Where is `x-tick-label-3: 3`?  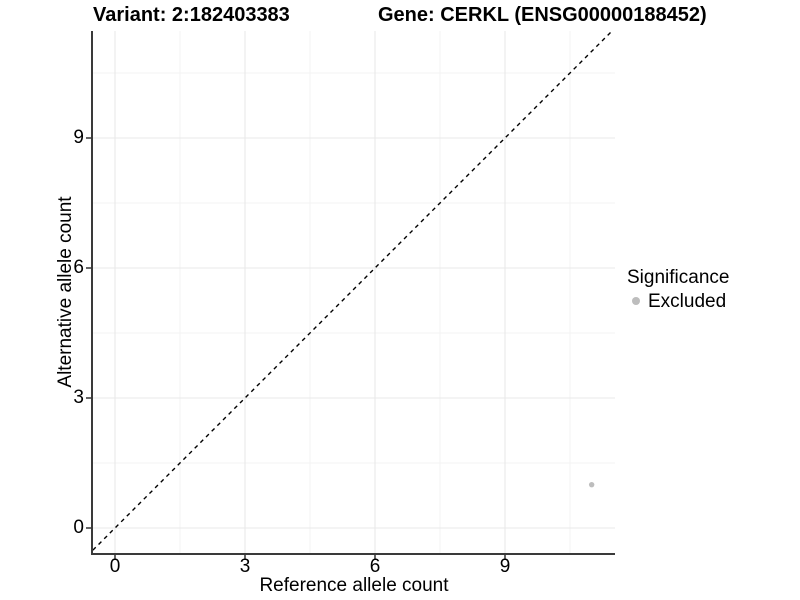 x-tick-label-3: 3 is located at coordinates (245, 566).